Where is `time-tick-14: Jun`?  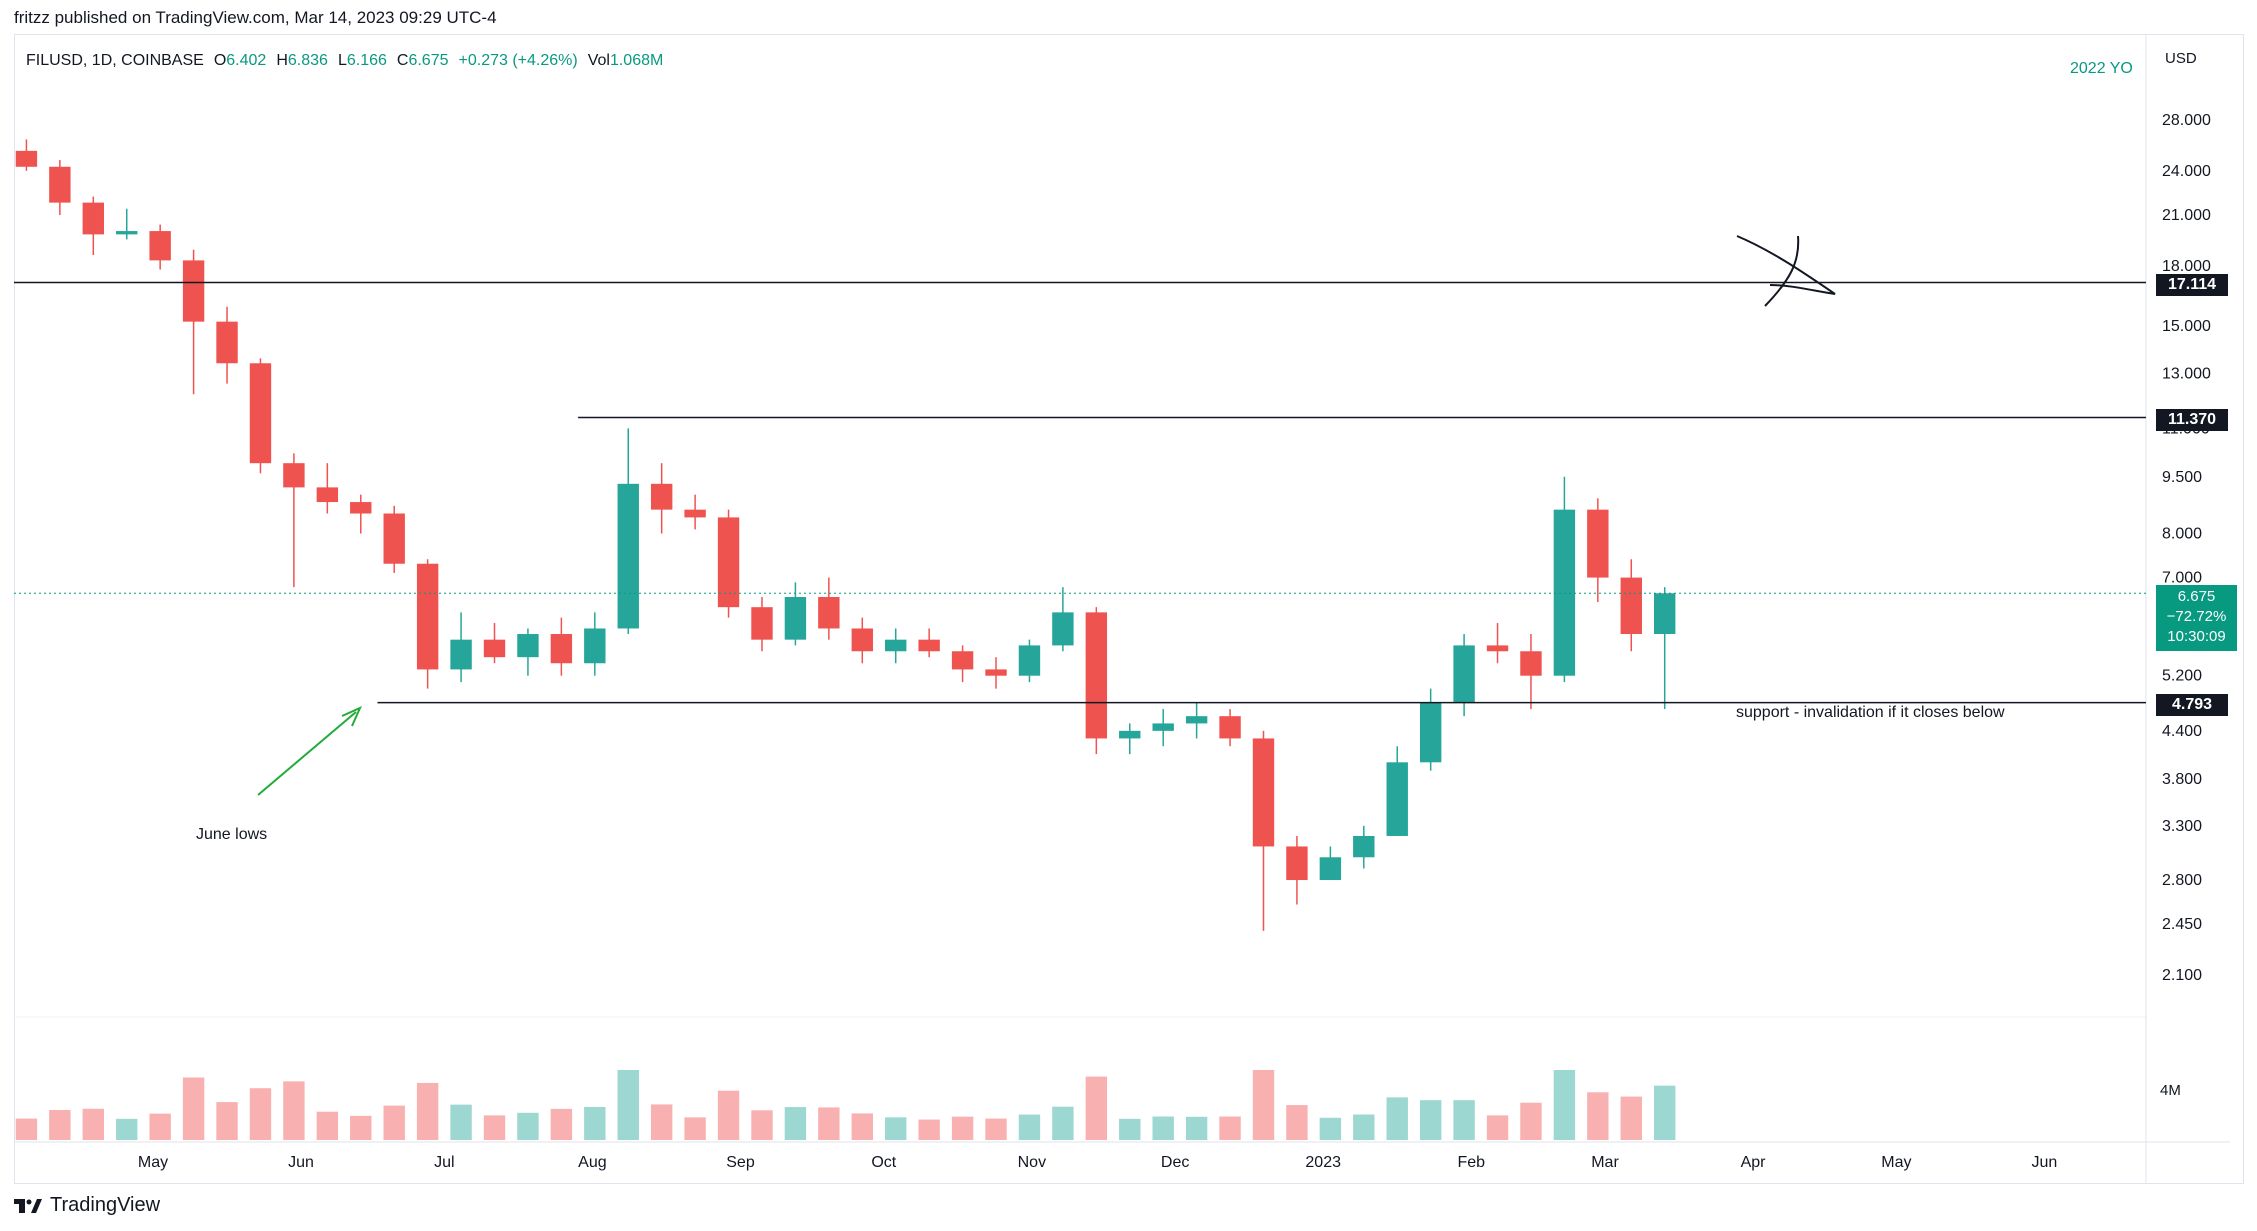 time-tick-14: Jun is located at coordinates (2045, 1162).